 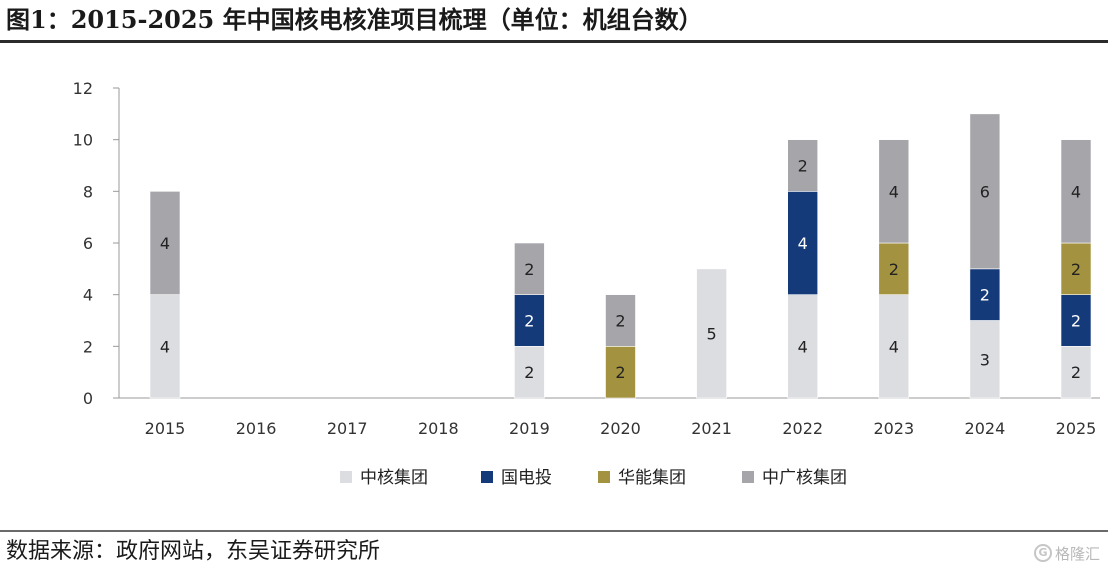 What do you see at coordinates (804, 478) in the screenshot?
I see `legend-label: 中广核集团` at bounding box center [804, 478].